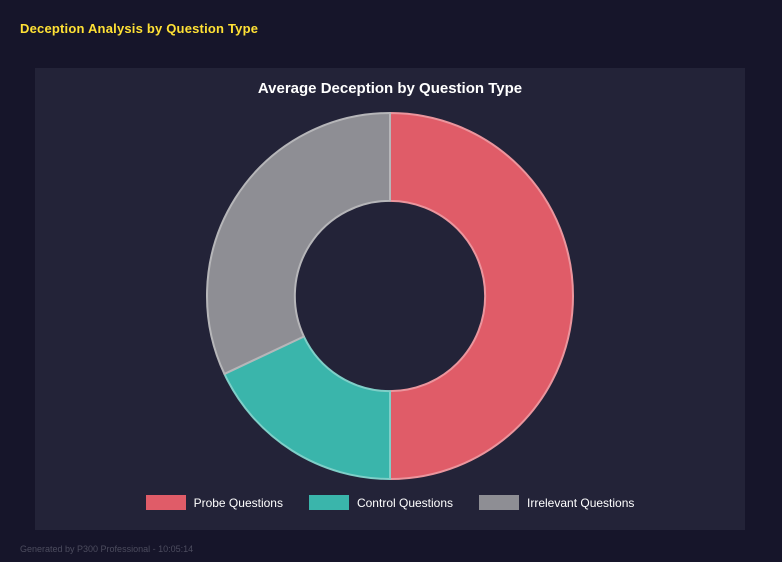 The height and width of the screenshot is (562, 782). What do you see at coordinates (405, 502) in the screenshot?
I see `legend-label-1: Control Questions` at bounding box center [405, 502].